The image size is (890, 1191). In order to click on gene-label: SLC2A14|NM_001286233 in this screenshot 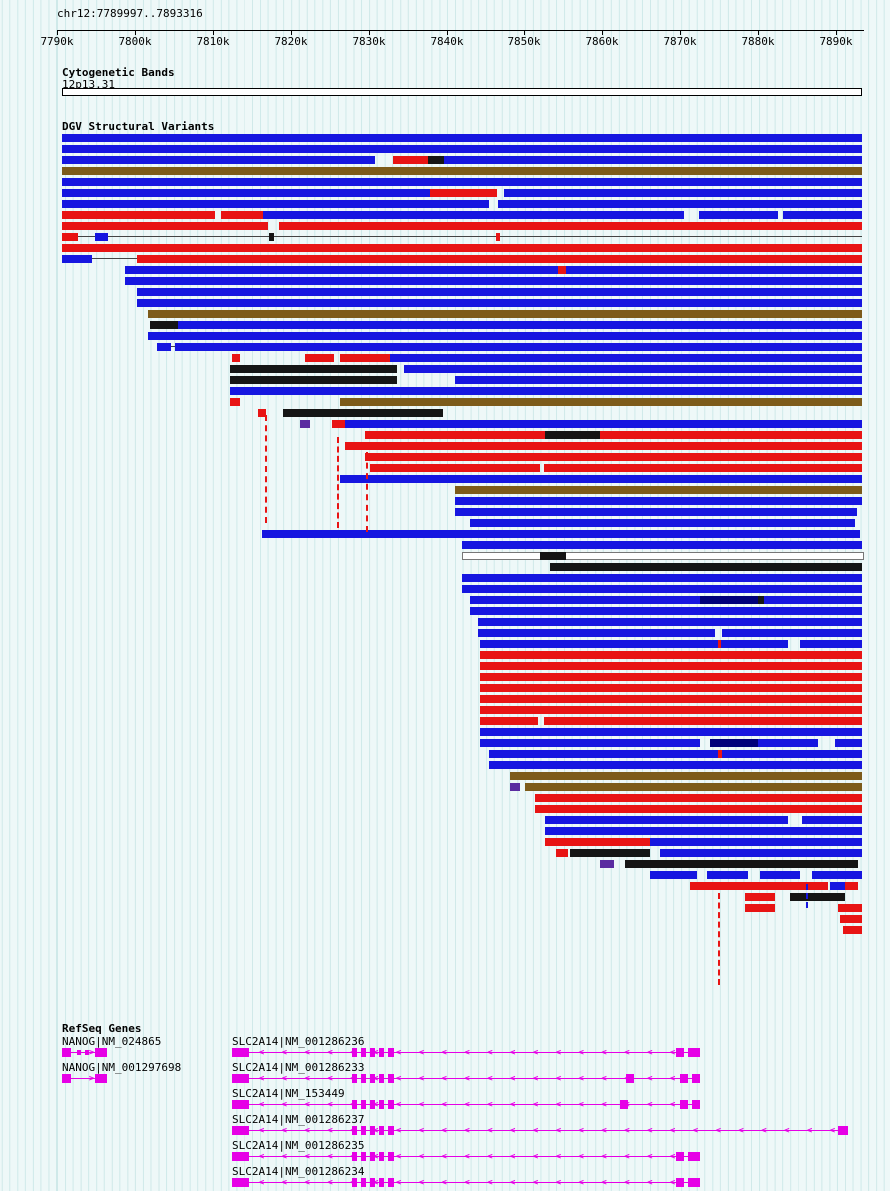, I will do `click(298, 1067)`.